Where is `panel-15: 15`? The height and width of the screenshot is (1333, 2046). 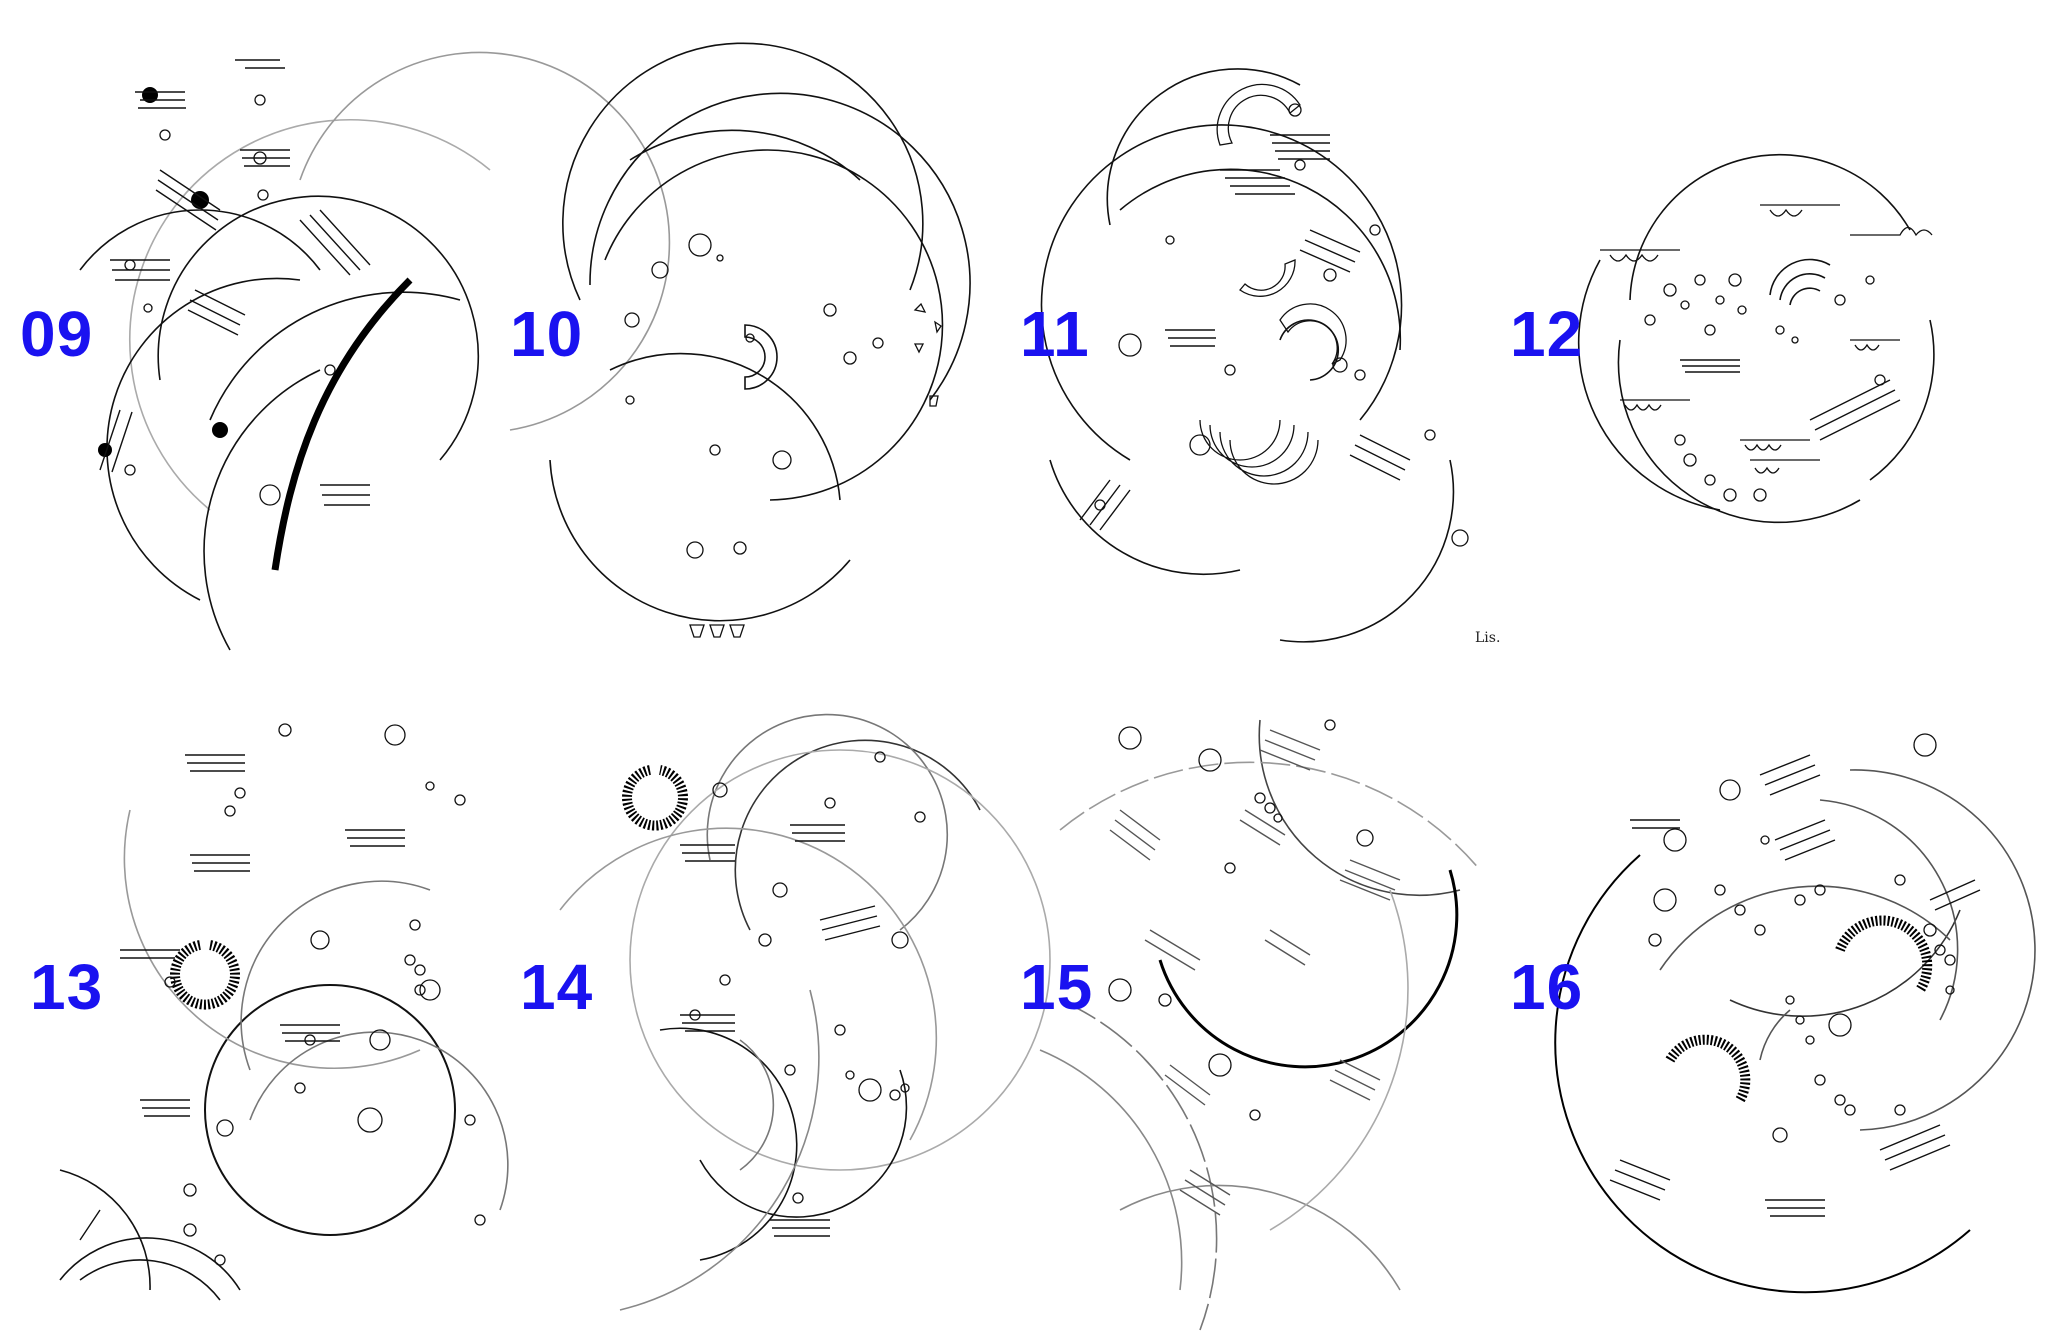
panel-15: 15 is located at coordinates (1270, 1010).